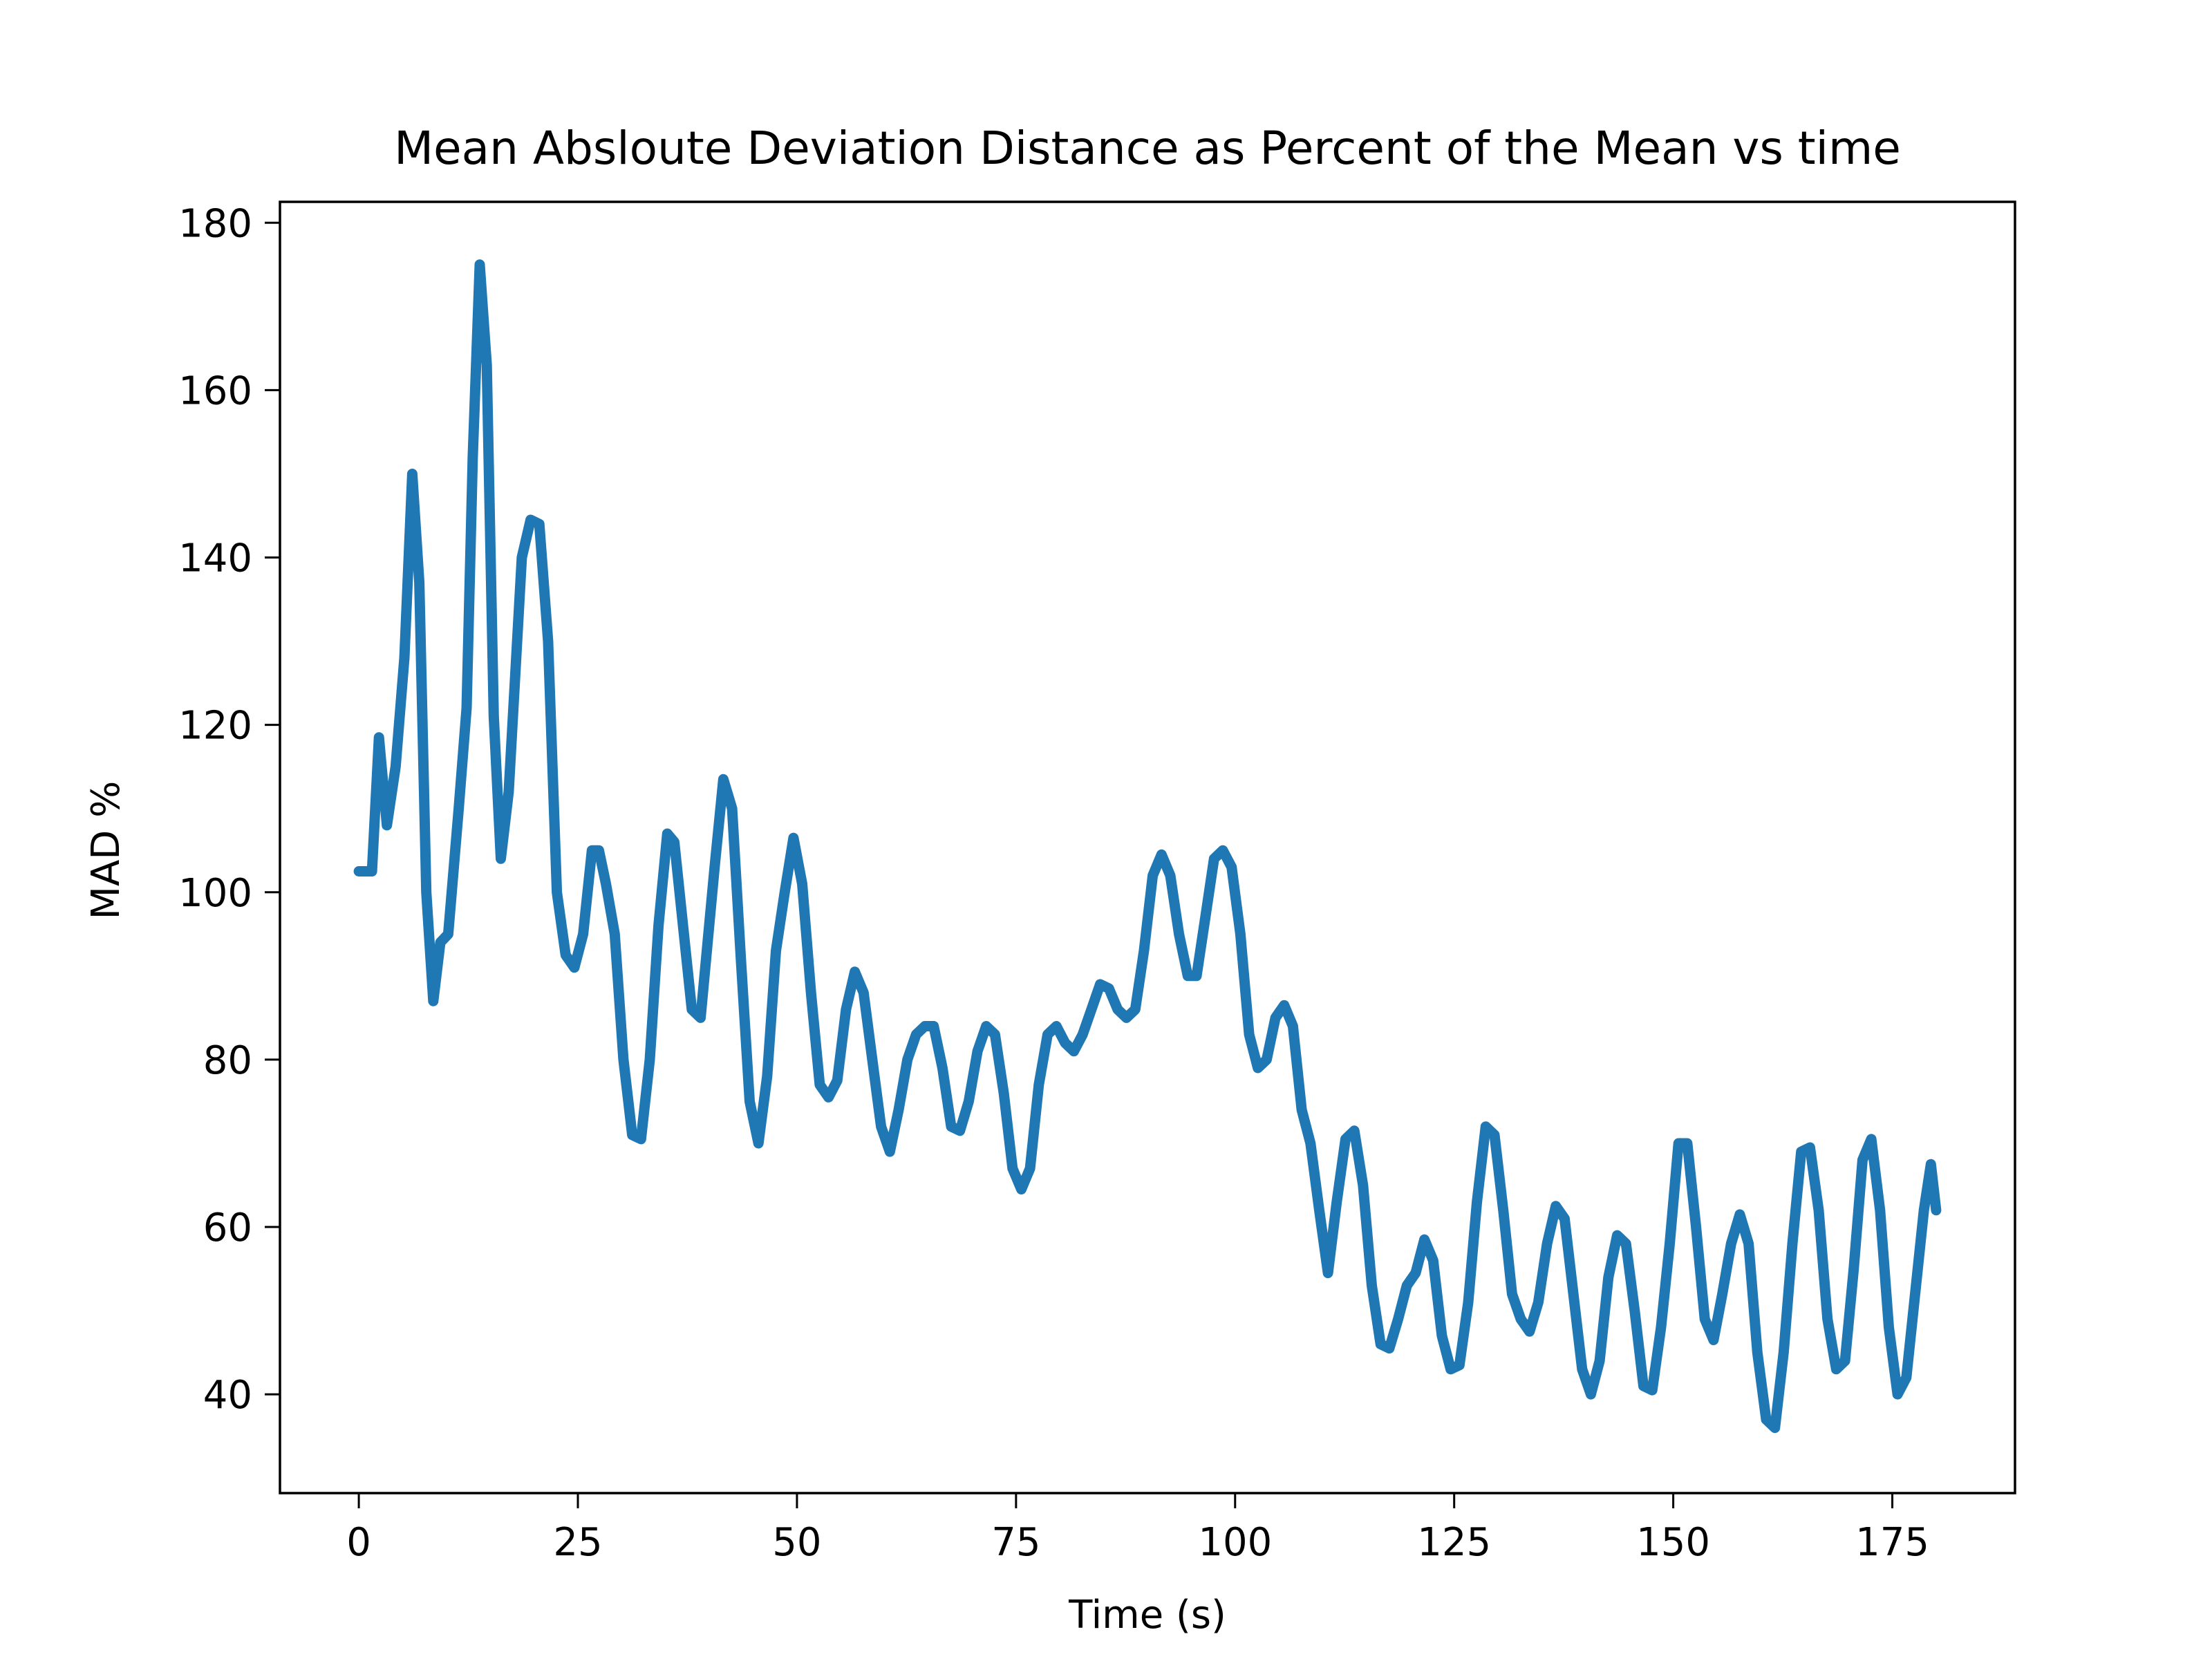 The width and height of the screenshot is (2212, 1659). What do you see at coordinates (1454, 1543) in the screenshot?
I see `x-tick-label: 125` at bounding box center [1454, 1543].